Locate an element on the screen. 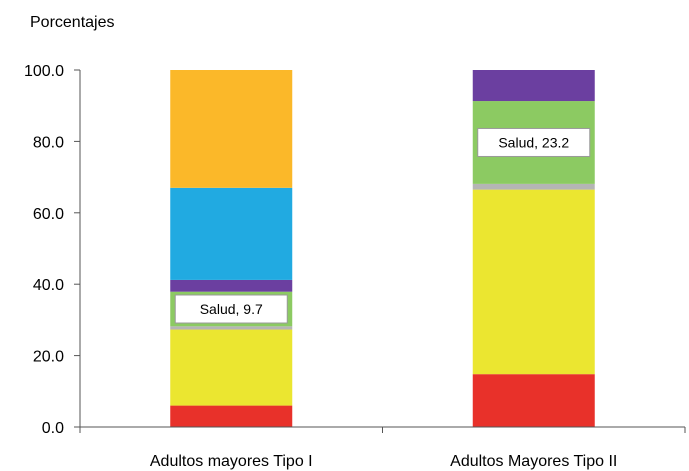 This screenshot has height=471, width=689. y-tick-label: 80.0 is located at coordinates (48, 142).